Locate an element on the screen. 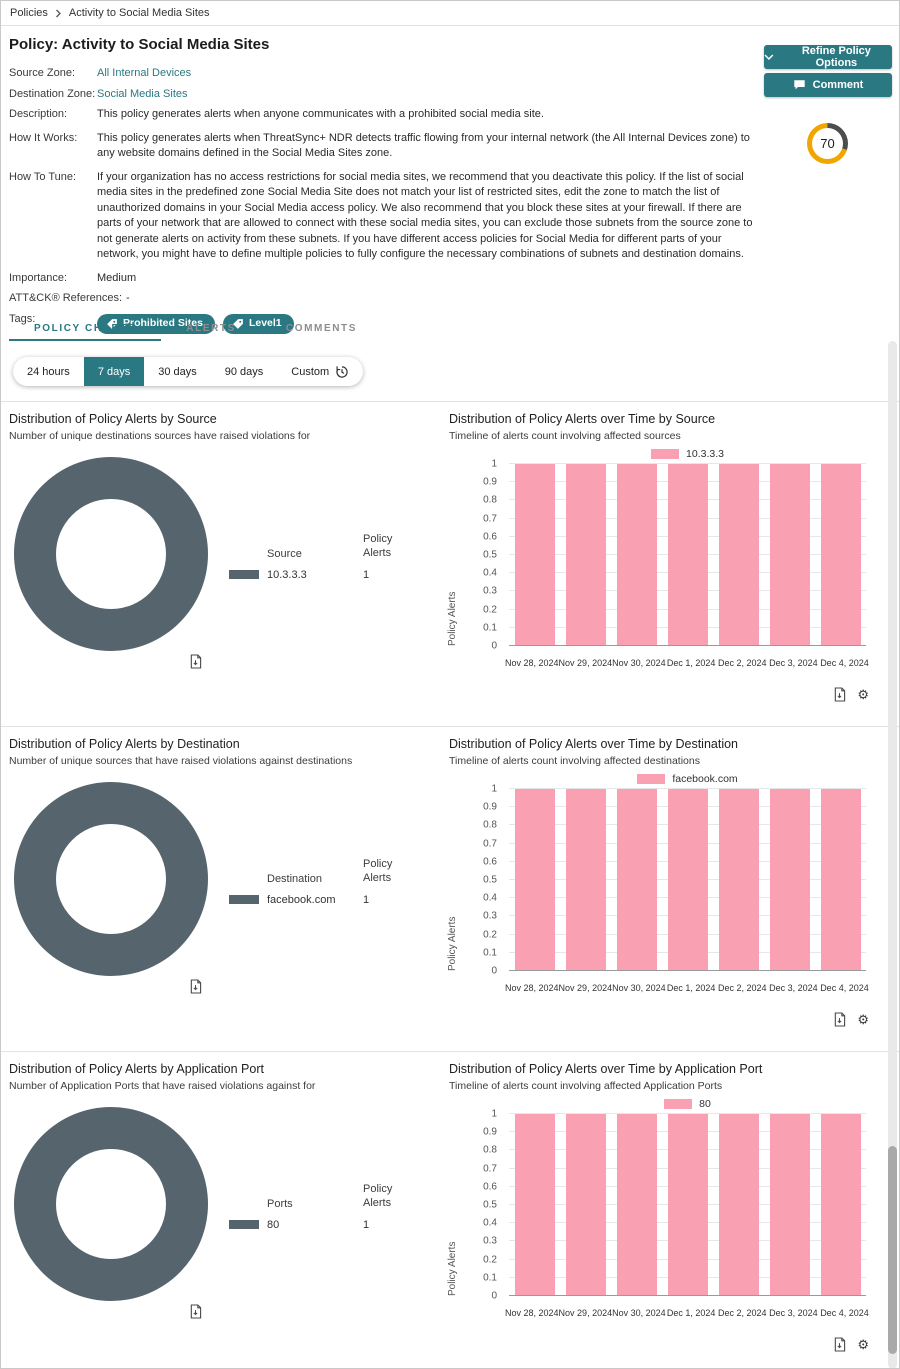  time-option-7-days: 7 days is located at coordinates (114, 371).